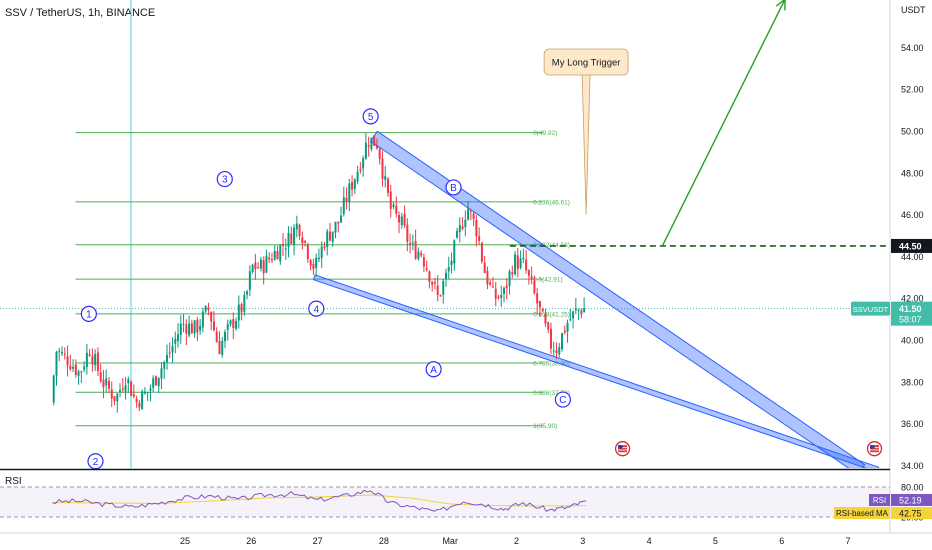 The image size is (932, 550). Describe the element at coordinates (551, 393) in the screenshot. I see `fib-level-label: 0.886(37.50)` at that location.